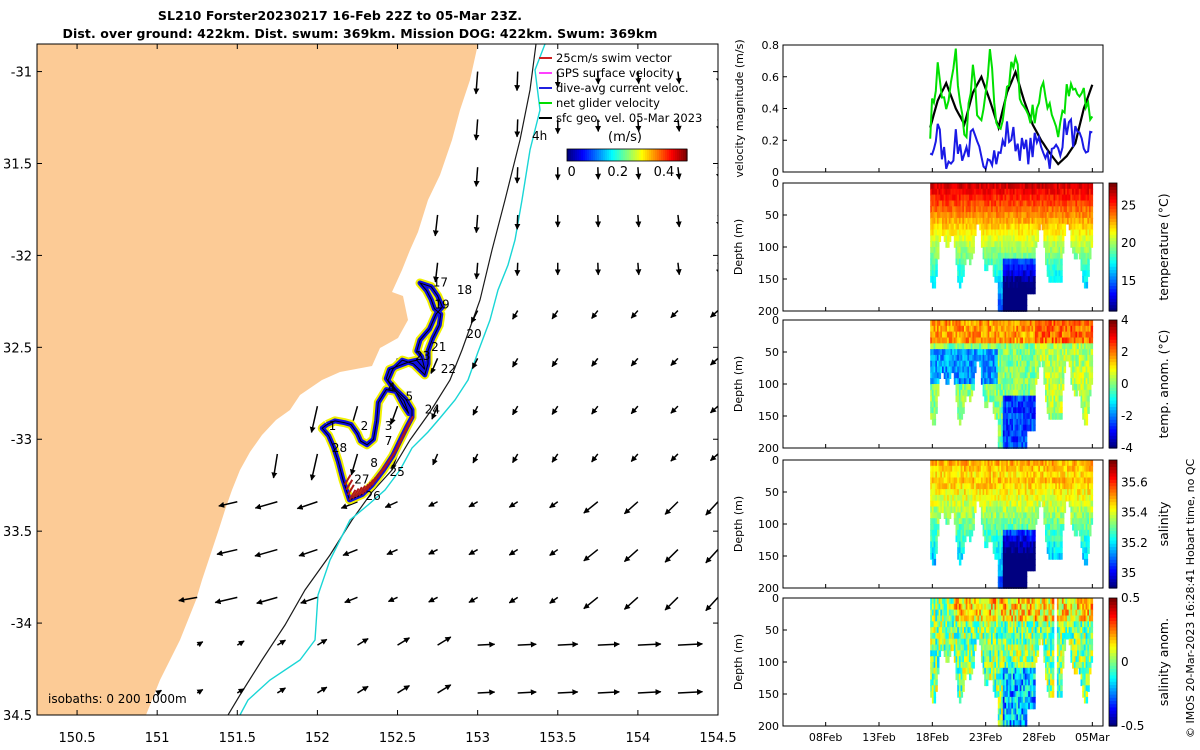 The width and height of the screenshot is (1200, 750). I want to click on legend-label: dive-avg current veloc., so click(622, 88).